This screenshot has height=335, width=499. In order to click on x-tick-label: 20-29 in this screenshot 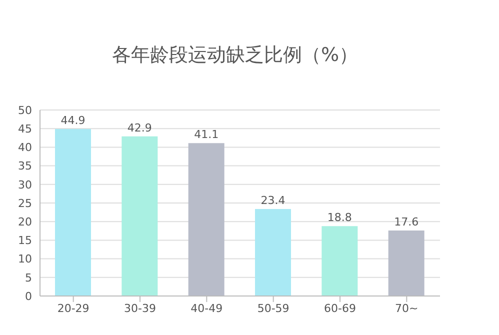, I will do `click(73, 308)`.